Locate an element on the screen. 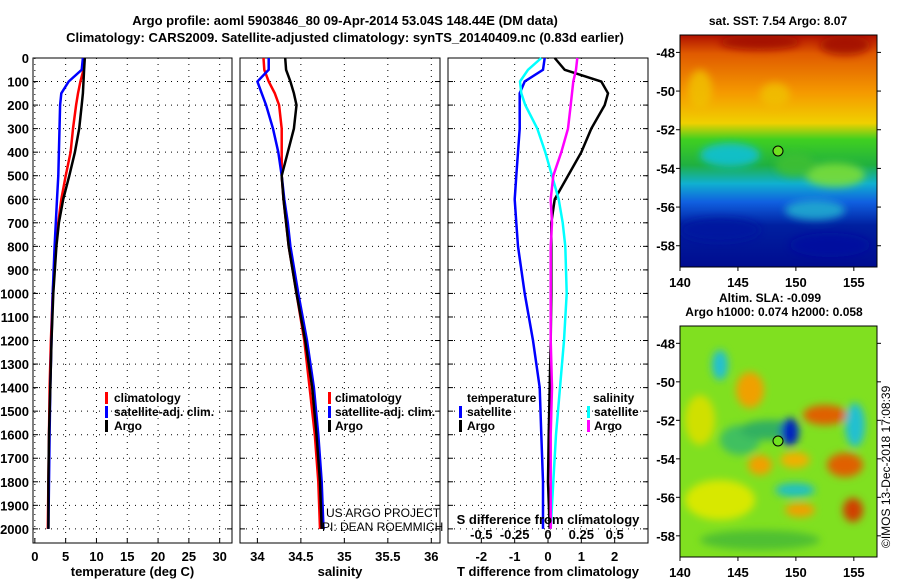 This screenshot has width=900, height=585. sla-map-image is located at coordinates (778, 441).